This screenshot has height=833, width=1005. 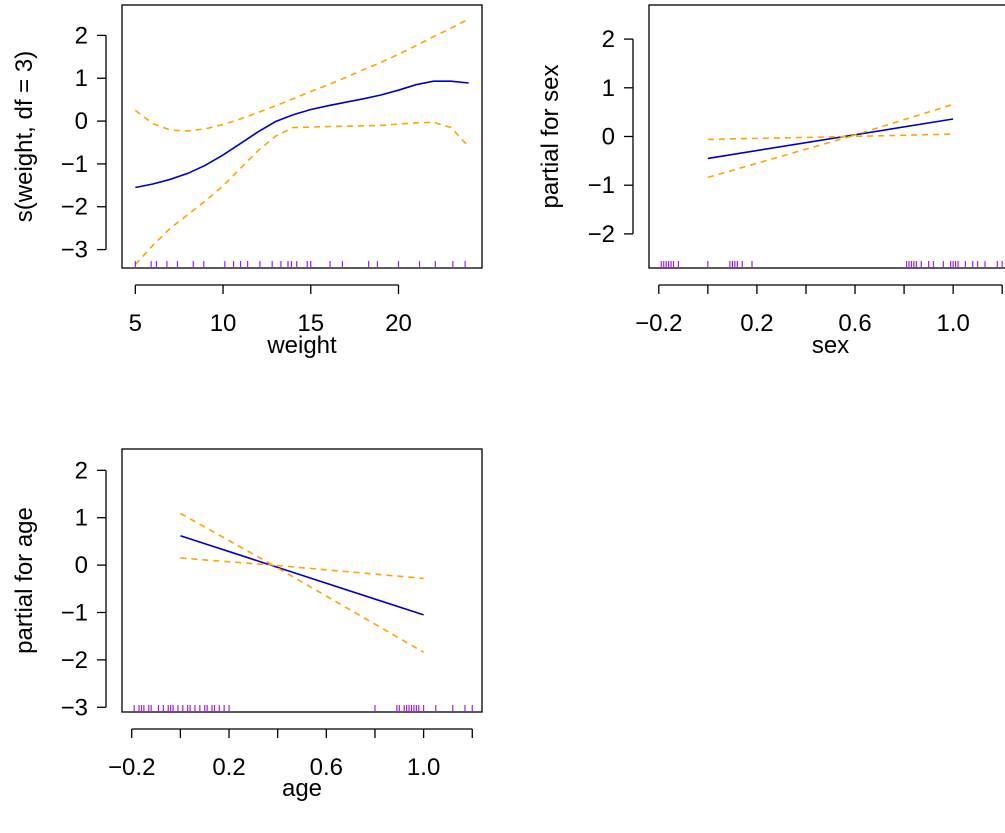 What do you see at coordinates (24, 136) in the screenshot?
I see `y-axis-title: s(weight, df = 3)` at bounding box center [24, 136].